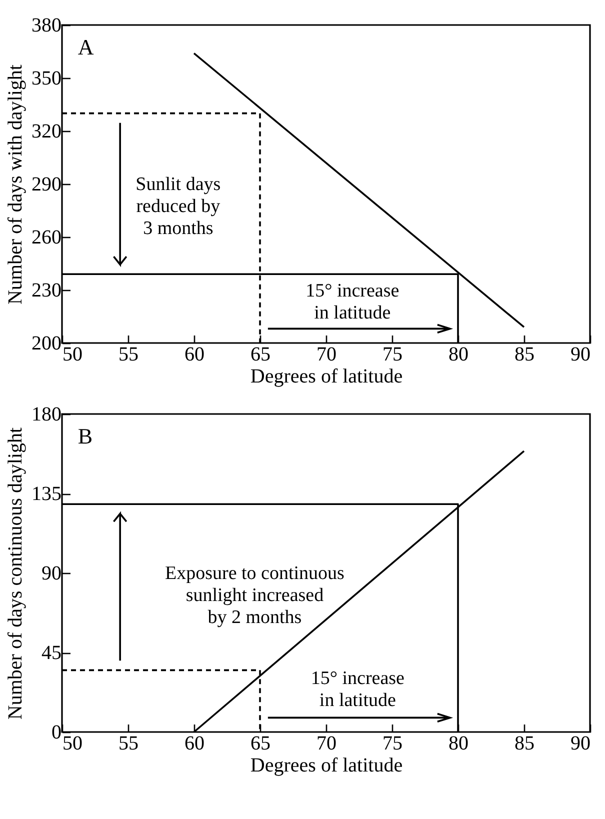 Image resolution: width=605 pixels, height=819 pixels. Describe the element at coordinates (47, 291) in the screenshot. I see `y-tick-label: 230` at that location.